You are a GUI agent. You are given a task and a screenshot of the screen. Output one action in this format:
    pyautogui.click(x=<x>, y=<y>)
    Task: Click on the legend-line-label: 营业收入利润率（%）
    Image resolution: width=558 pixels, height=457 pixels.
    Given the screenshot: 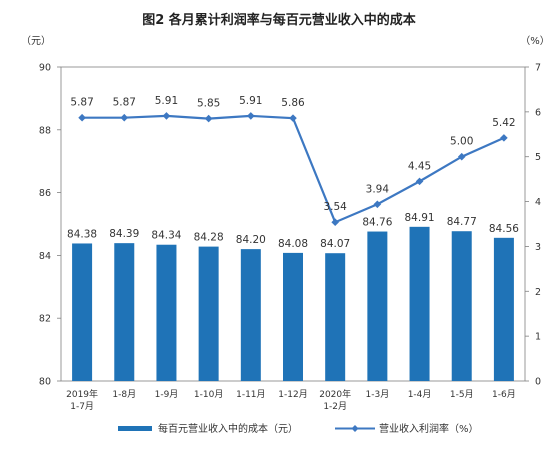 What is the action you would take?
    pyautogui.click(x=429, y=428)
    